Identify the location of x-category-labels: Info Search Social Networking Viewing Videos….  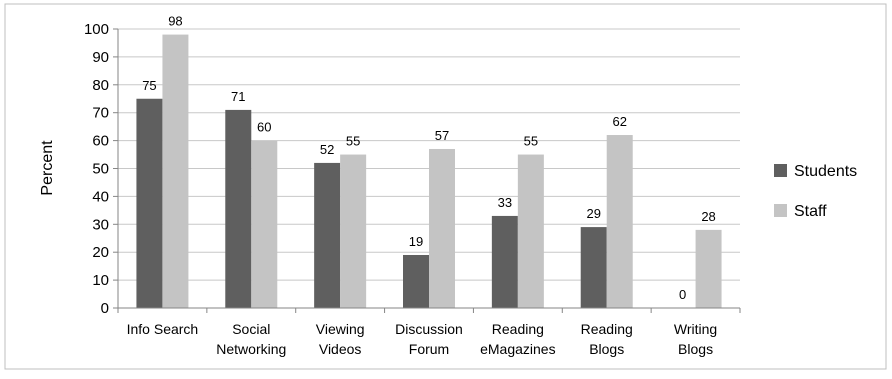
(422, 339).